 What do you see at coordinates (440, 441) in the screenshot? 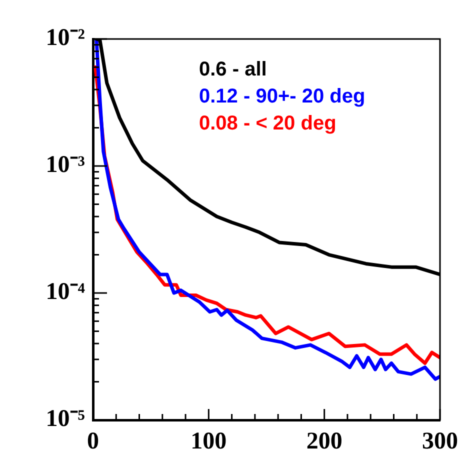
I see `x-tick-label: 300` at bounding box center [440, 441].